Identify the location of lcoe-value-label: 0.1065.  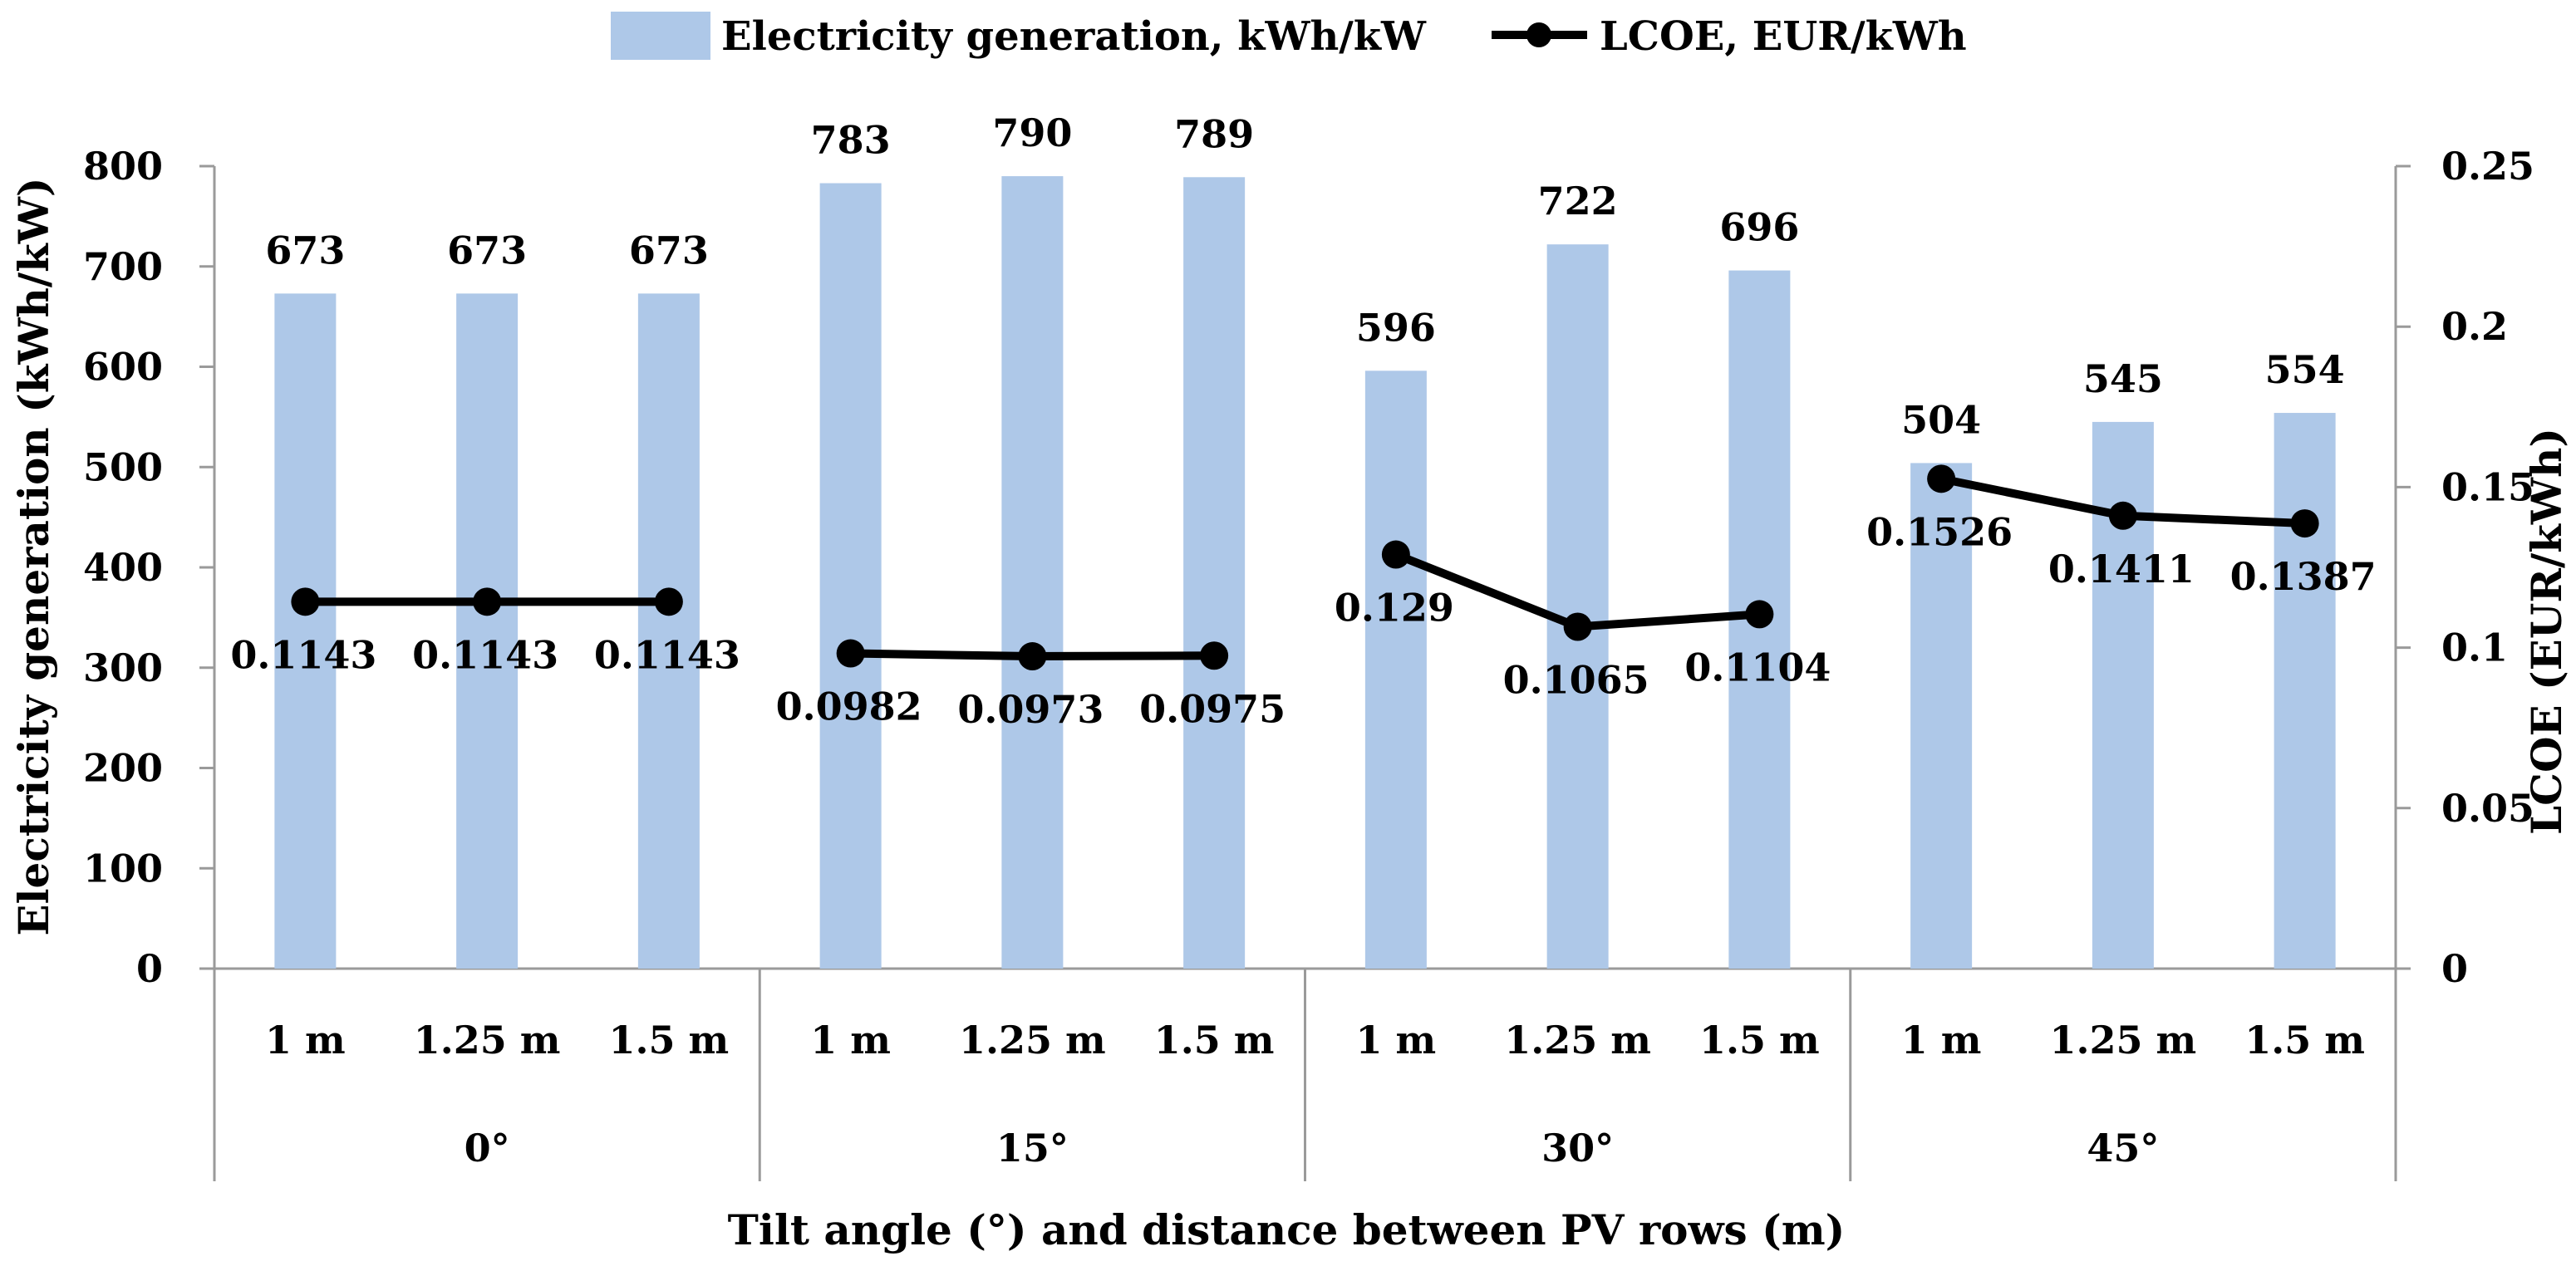
(1576, 679).